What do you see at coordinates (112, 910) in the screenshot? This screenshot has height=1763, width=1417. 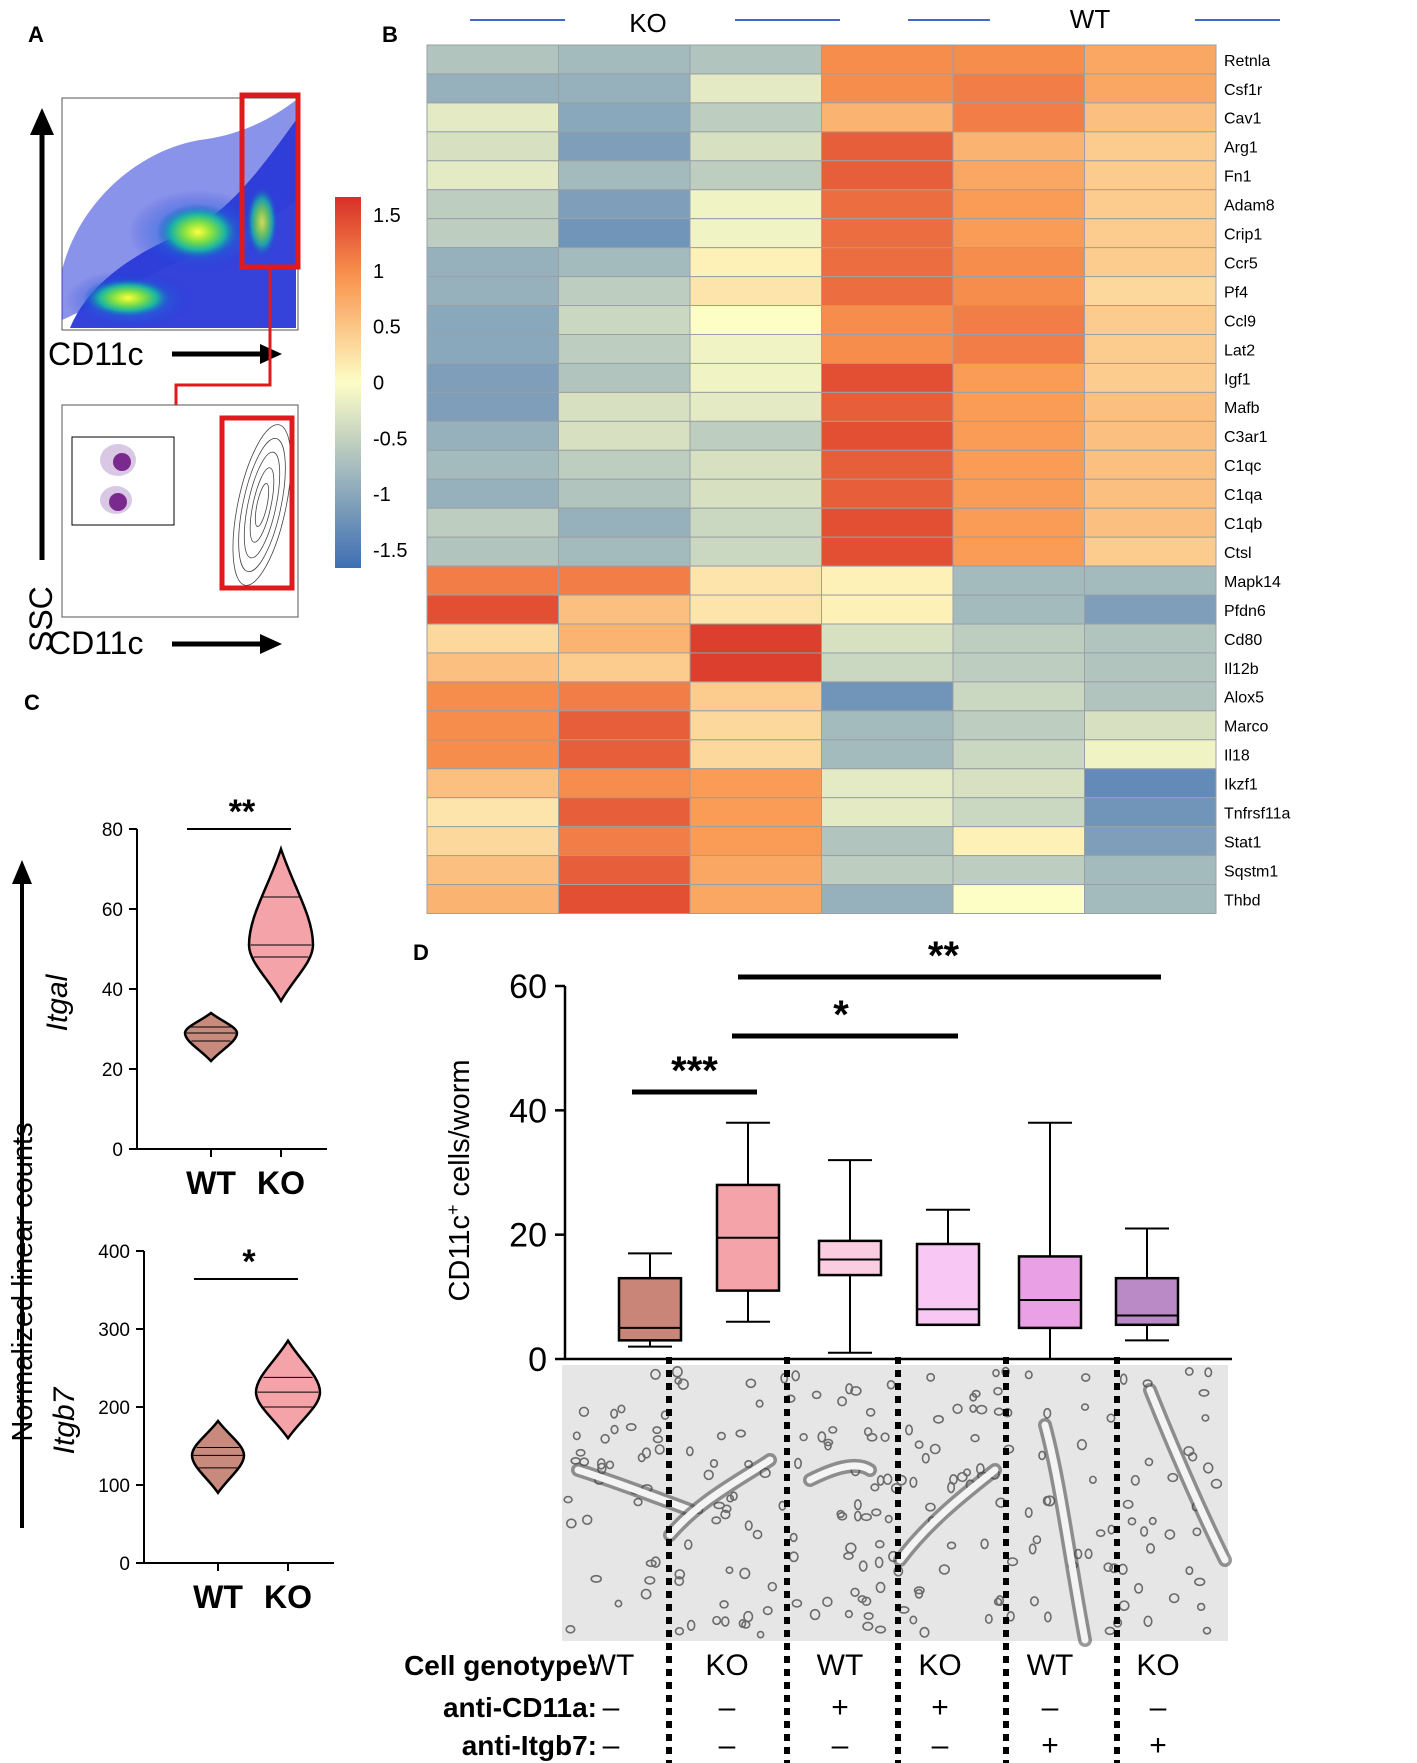 I see `y-tick-label: 60` at bounding box center [112, 910].